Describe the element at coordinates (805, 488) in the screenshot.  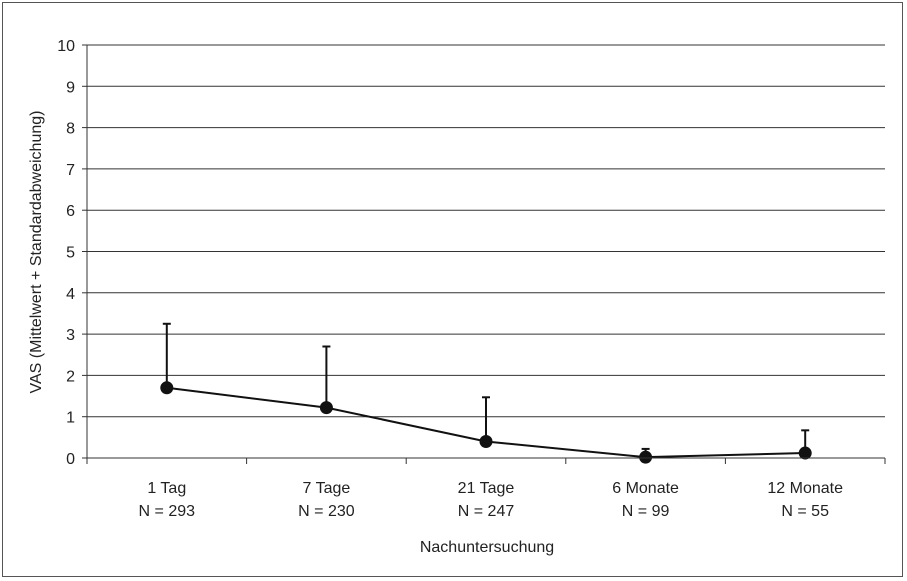
I see `x-tick-label: 12 Monate` at that location.